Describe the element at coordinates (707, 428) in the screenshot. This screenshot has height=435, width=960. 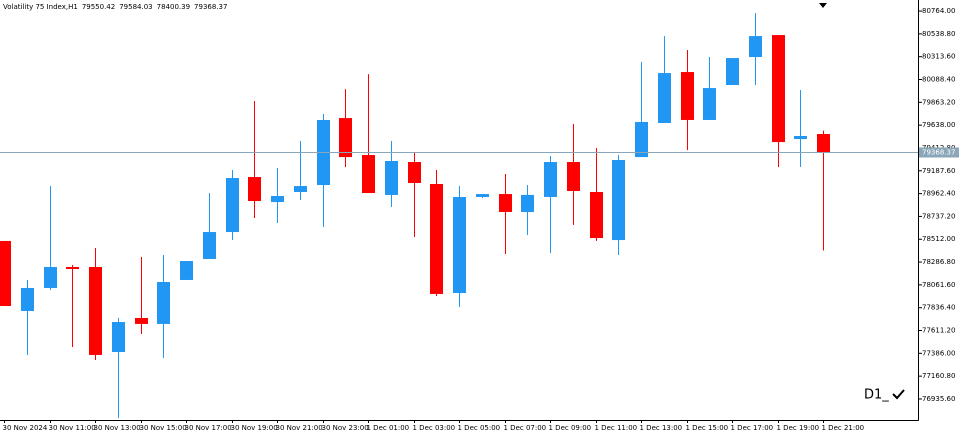
I see `x-tick-label: 1 Dec 15:00` at that location.